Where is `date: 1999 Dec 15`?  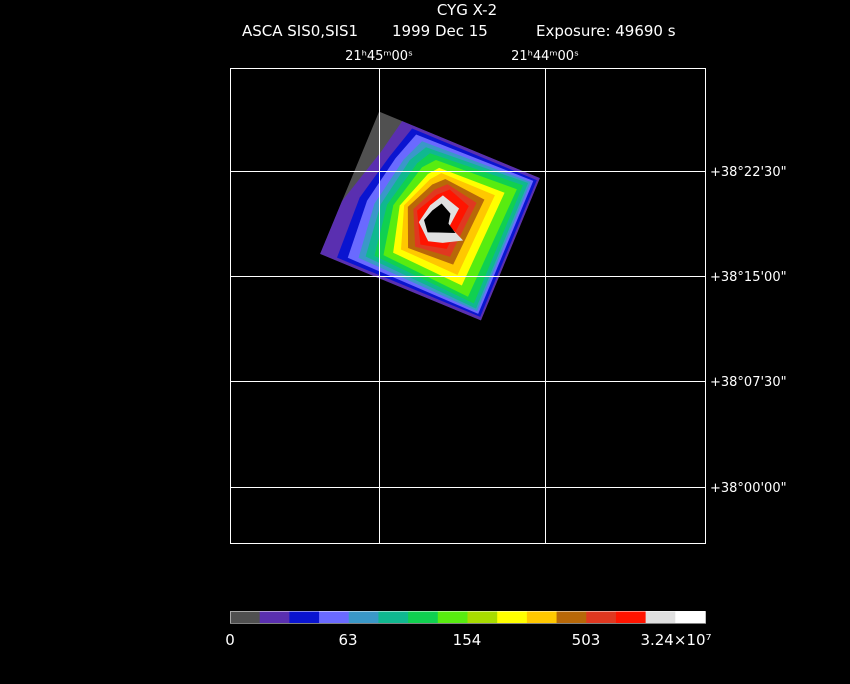 date: 1999 Dec 15 is located at coordinates (440, 31).